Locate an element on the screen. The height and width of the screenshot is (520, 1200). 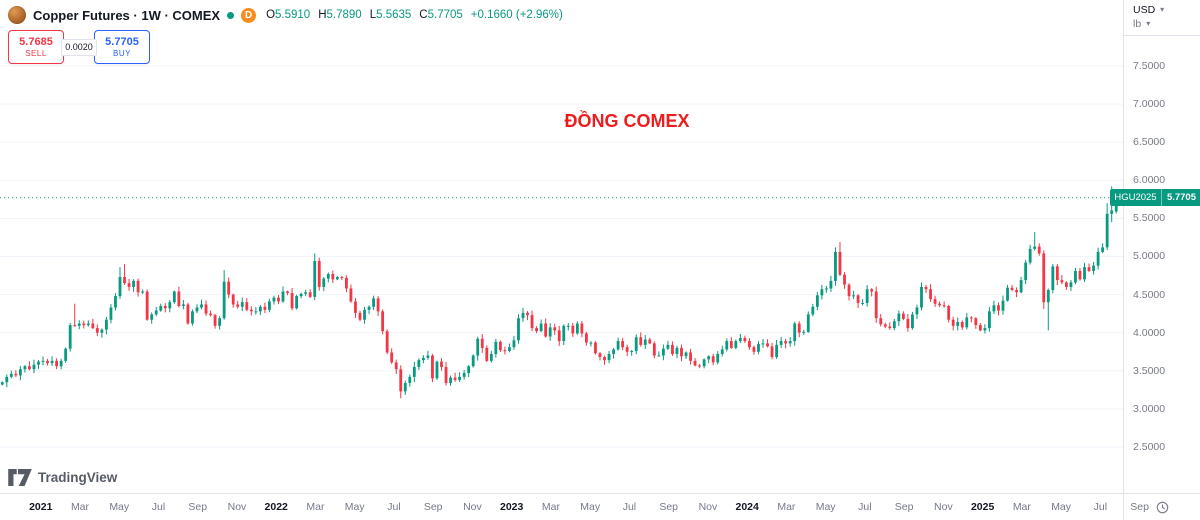
price-axis-label: 3.0000 is located at coordinates (1149, 408).